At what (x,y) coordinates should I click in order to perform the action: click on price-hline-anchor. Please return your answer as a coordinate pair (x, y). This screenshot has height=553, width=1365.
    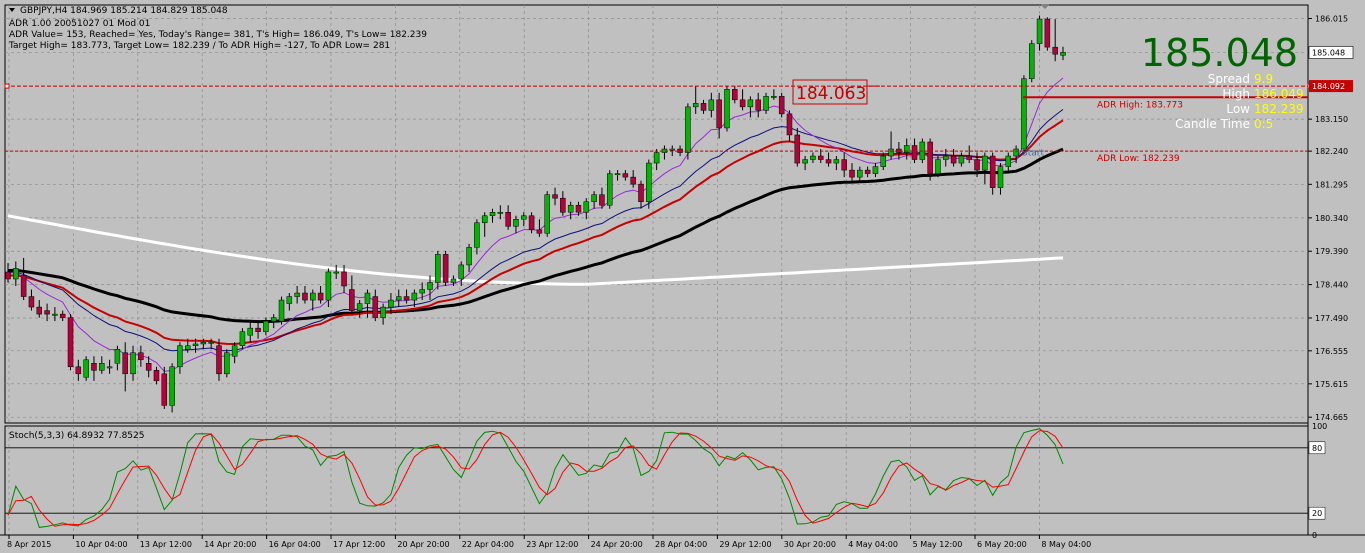
    Looking at the image, I should click on (7, 86).